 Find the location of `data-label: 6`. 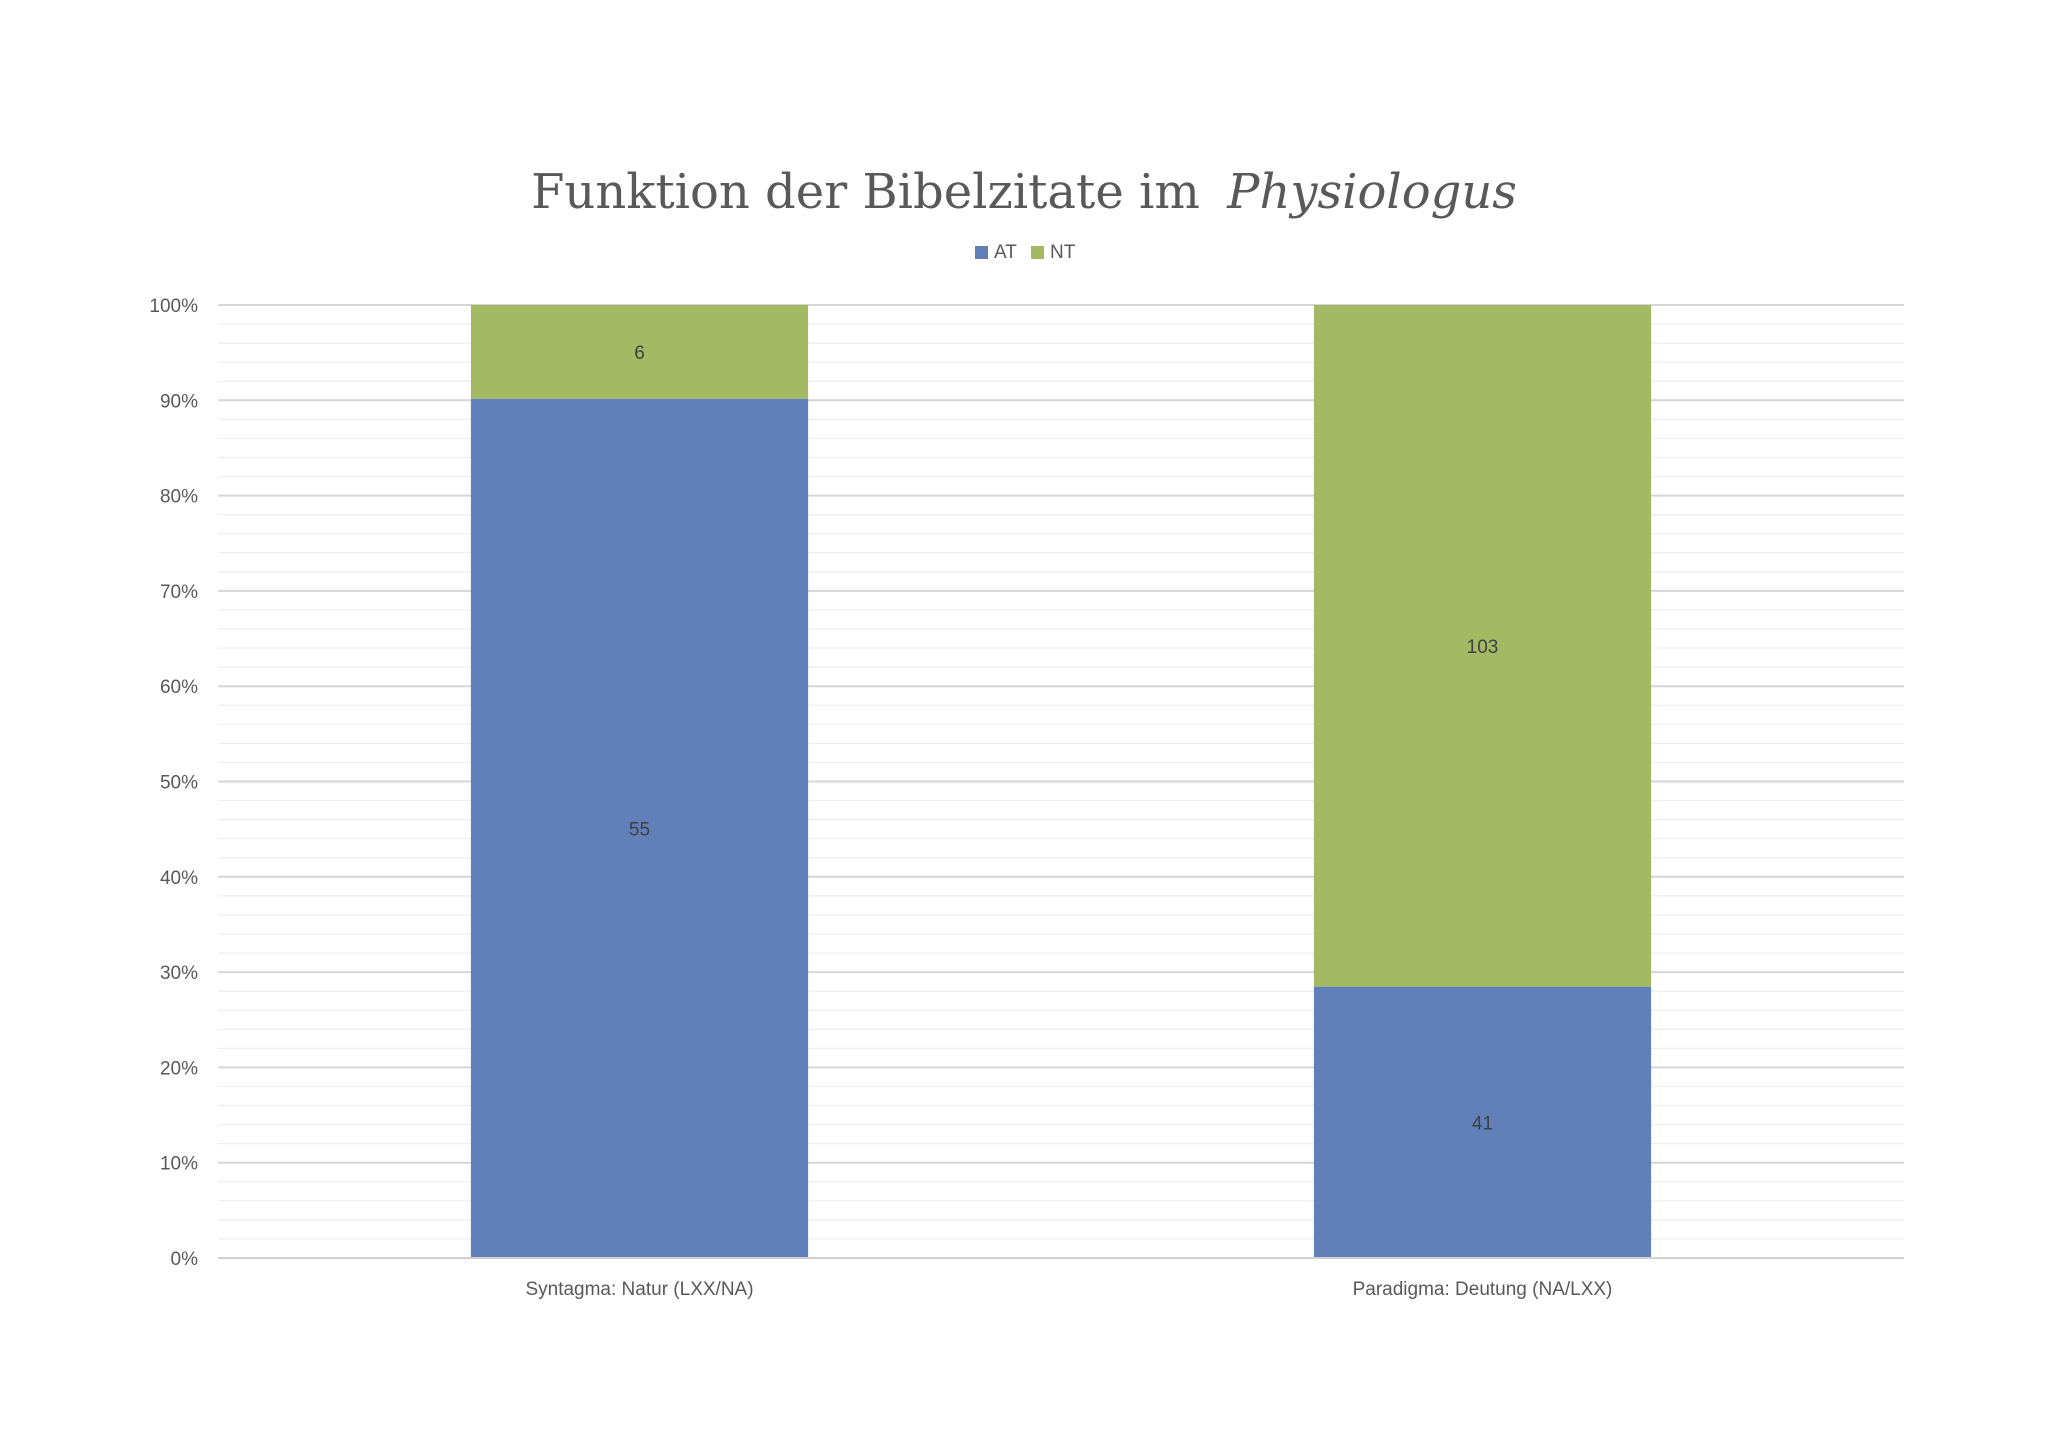

data-label: 6 is located at coordinates (639, 353).